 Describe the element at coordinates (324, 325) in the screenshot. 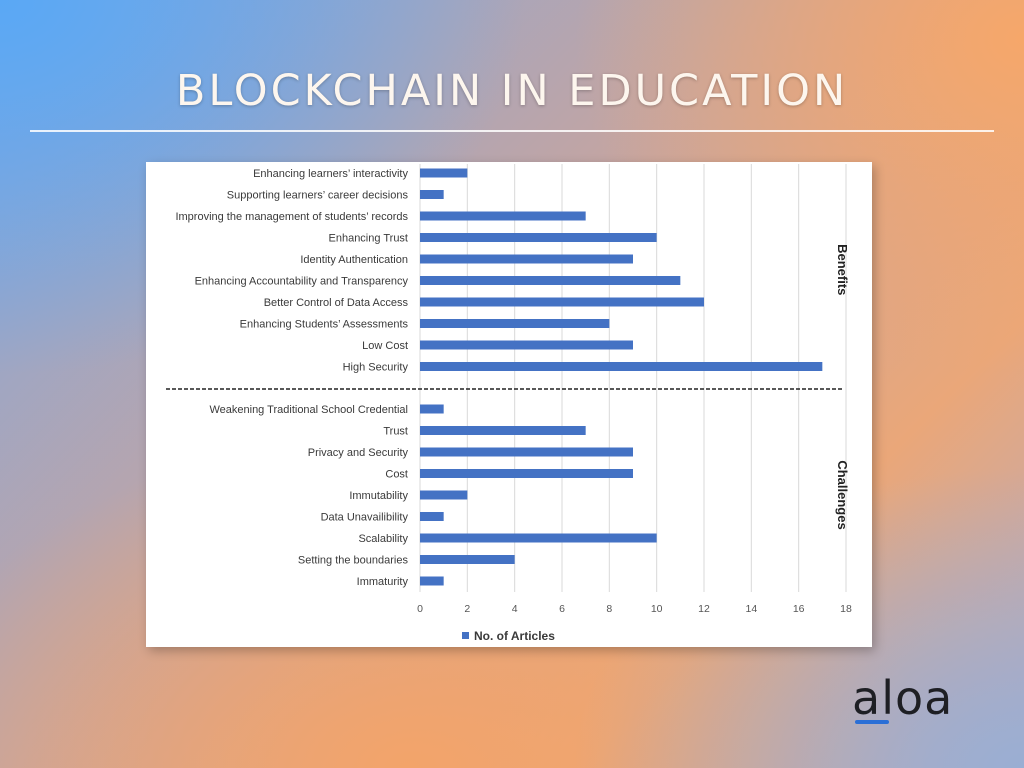

I see `category-label: Enhancing Students’ Assessments` at that location.